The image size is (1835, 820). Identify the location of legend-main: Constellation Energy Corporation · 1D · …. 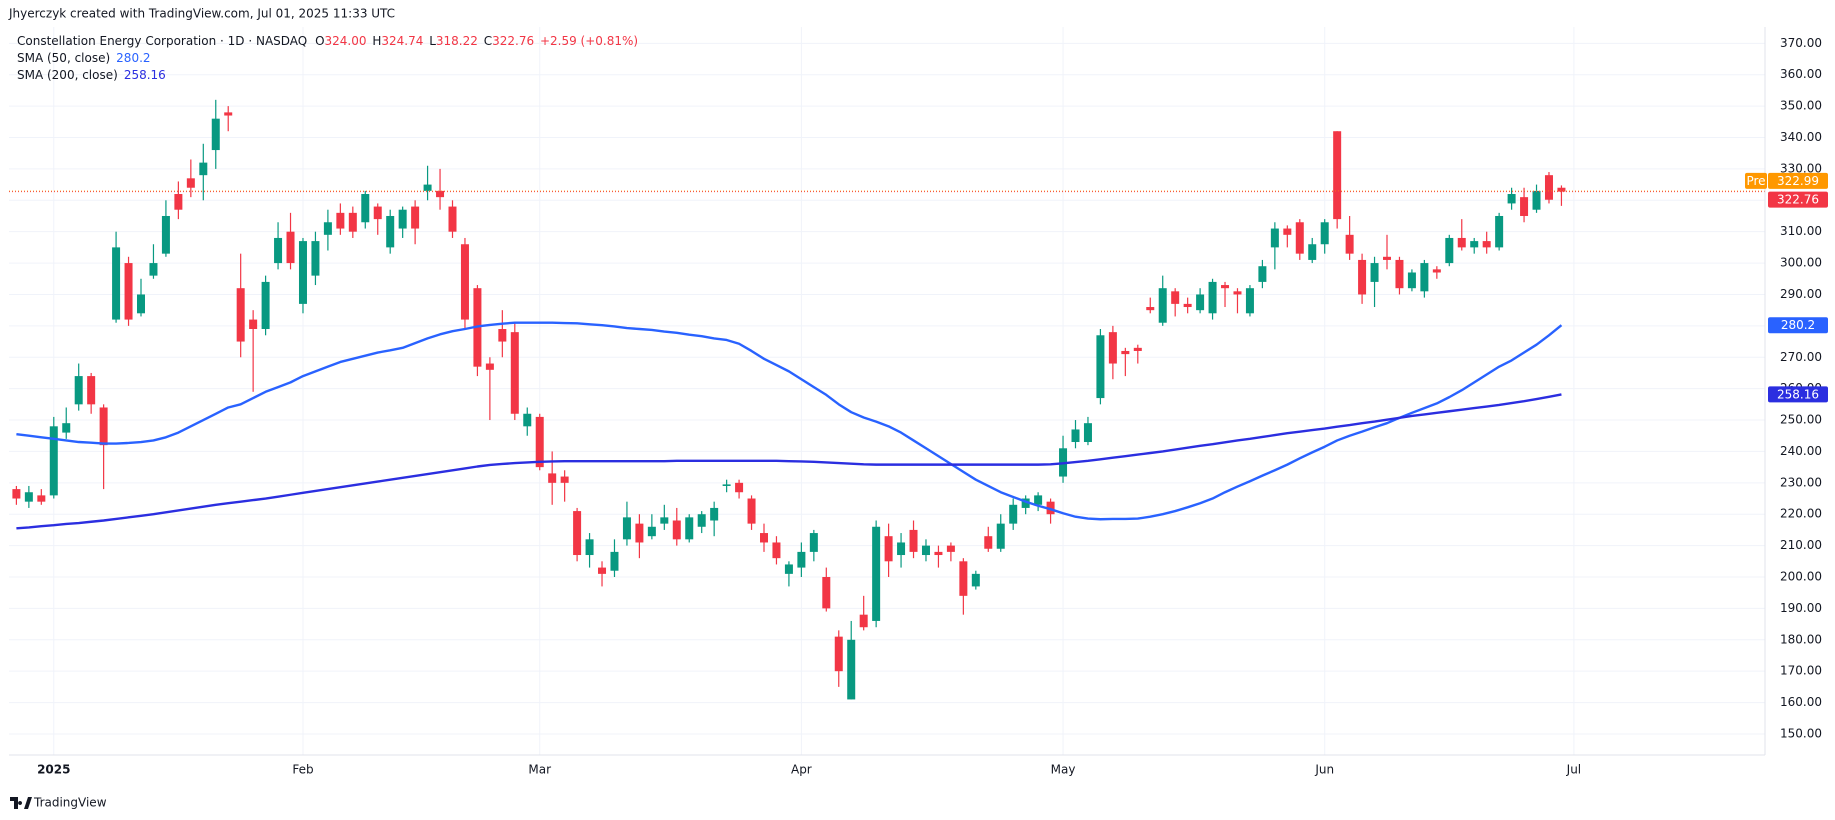
(327, 41).